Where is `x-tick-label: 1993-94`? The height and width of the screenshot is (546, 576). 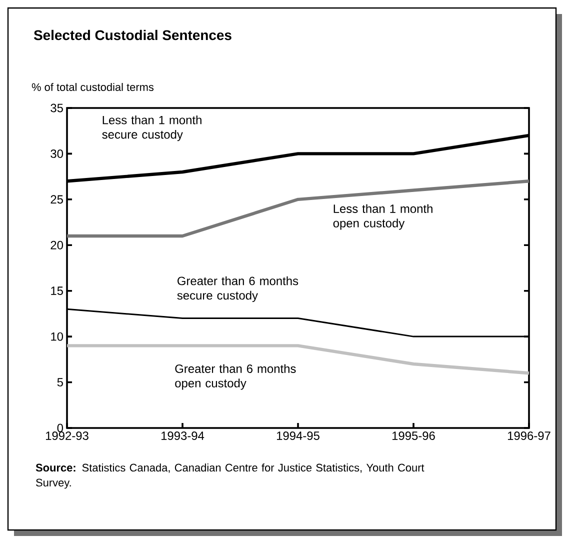
x-tick-label: 1993-94 is located at coordinates (182, 436).